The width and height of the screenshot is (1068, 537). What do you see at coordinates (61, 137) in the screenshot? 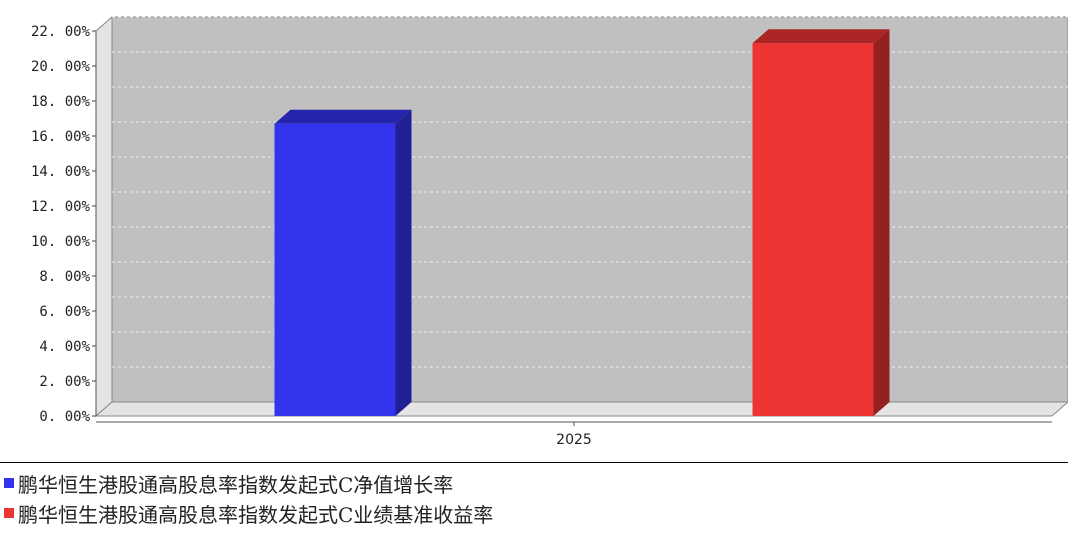
I see `y-tick-label: 16. 00%` at bounding box center [61, 137].